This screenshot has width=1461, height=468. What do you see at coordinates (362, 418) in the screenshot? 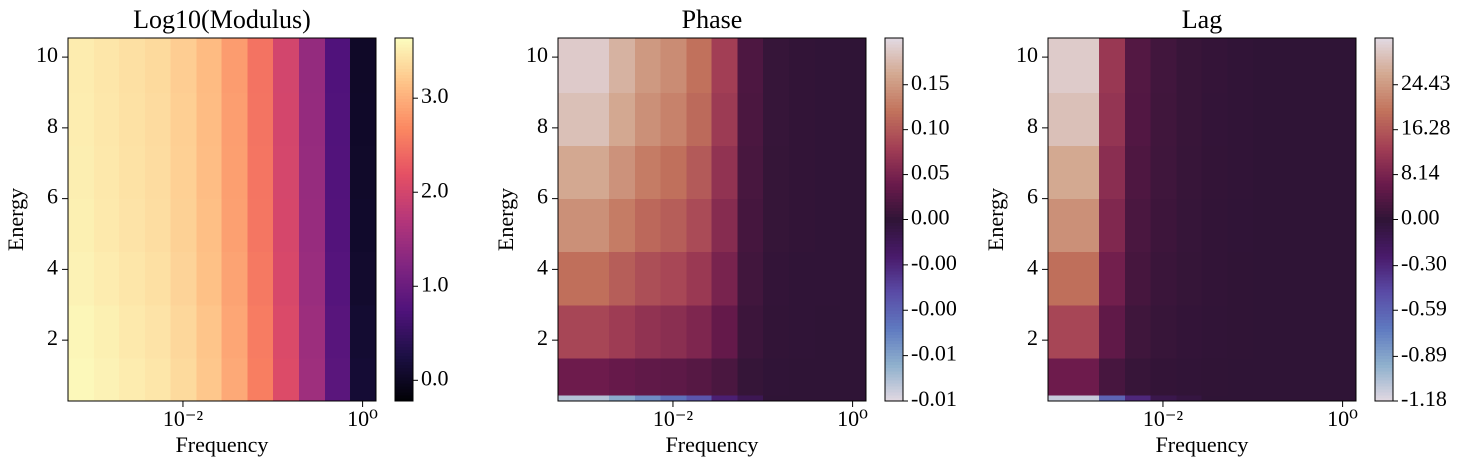
I see `x-tick-label: 10⁰` at bounding box center [362, 418].